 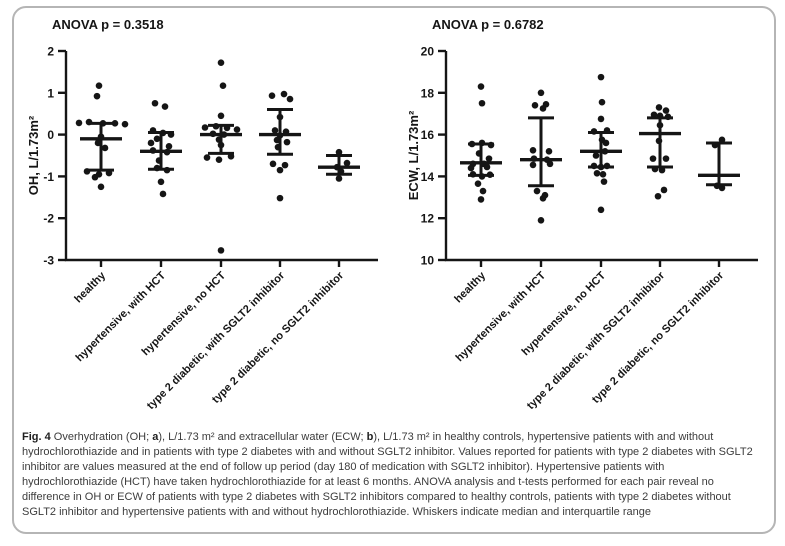 I want to click on y-tick-label: 14, so click(x=428, y=177).